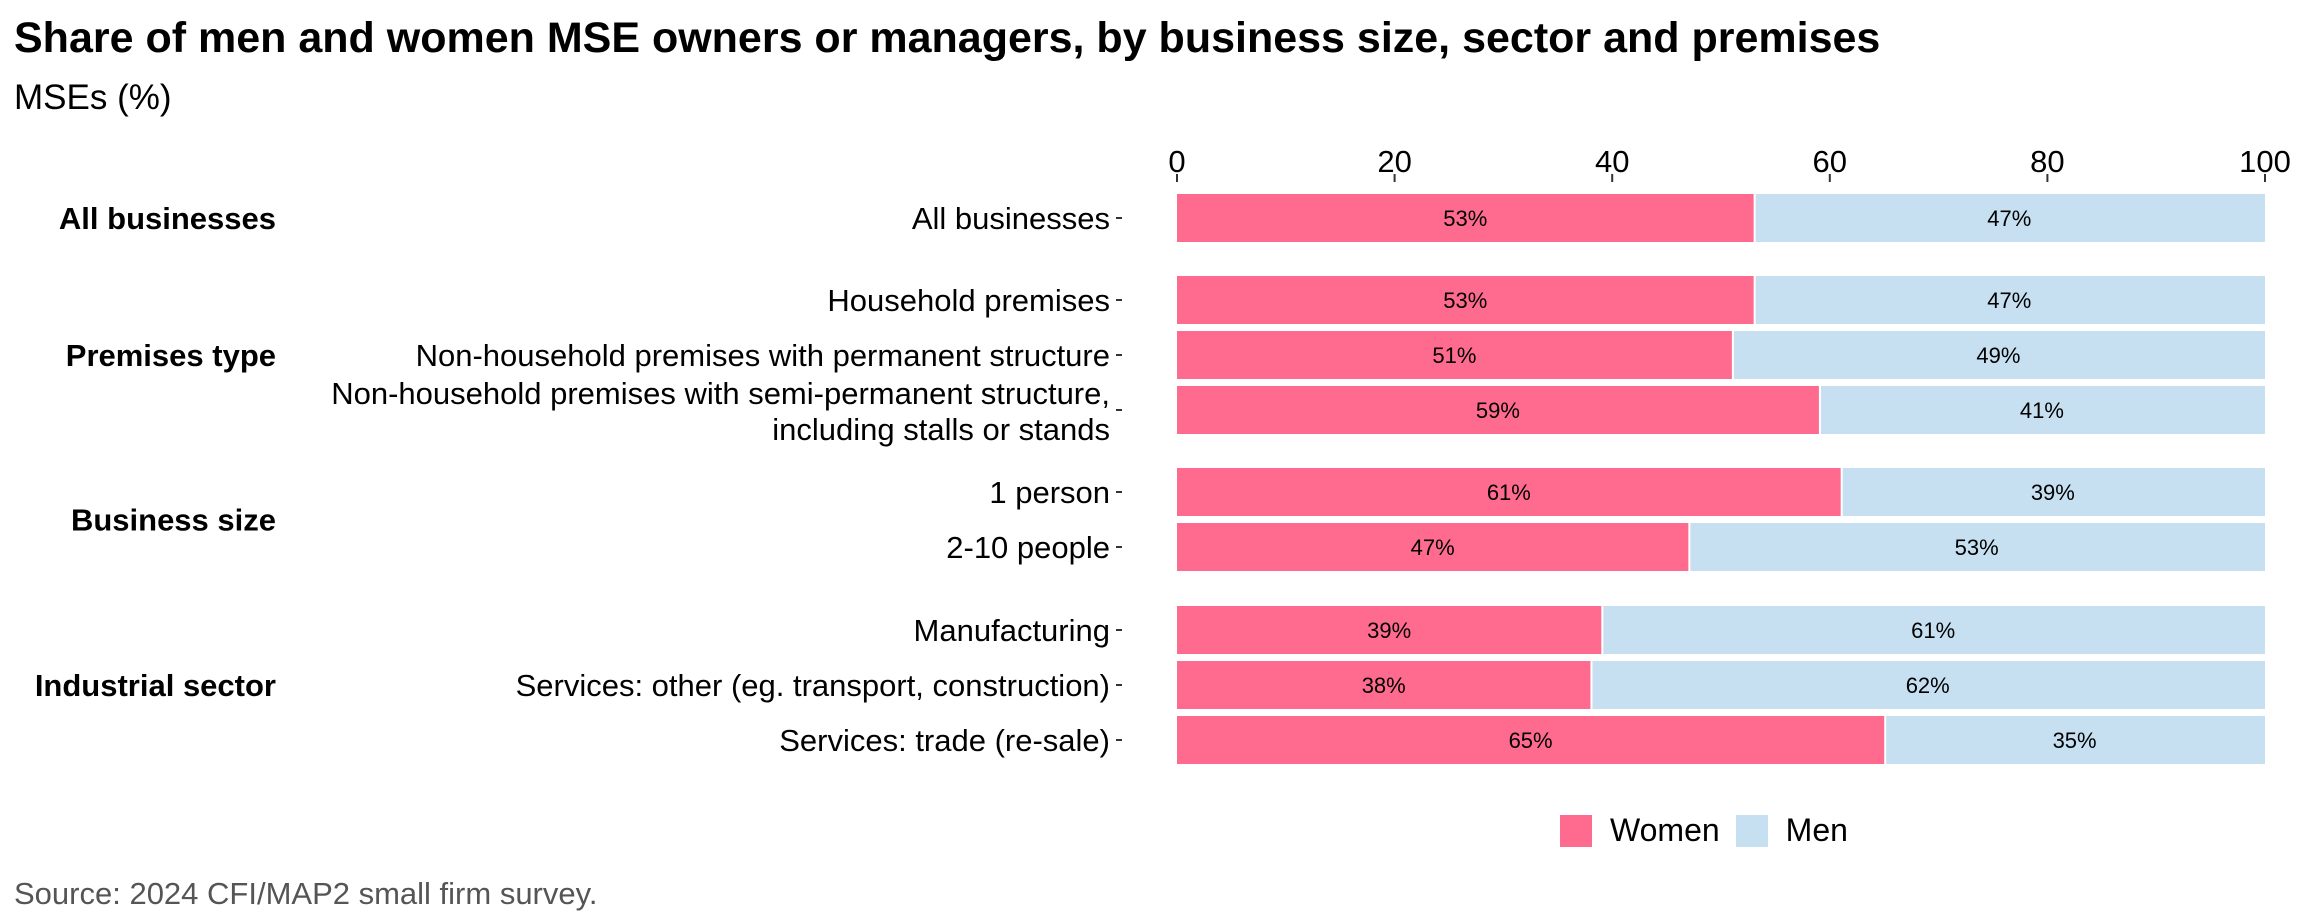 Image resolution: width=2304 pixels, height=921 pixels. What do you see at coordinates (944, 740) in the screenshot?
I see `category-label: Services: trade (re-sale)` at bounding box center [944, 740].